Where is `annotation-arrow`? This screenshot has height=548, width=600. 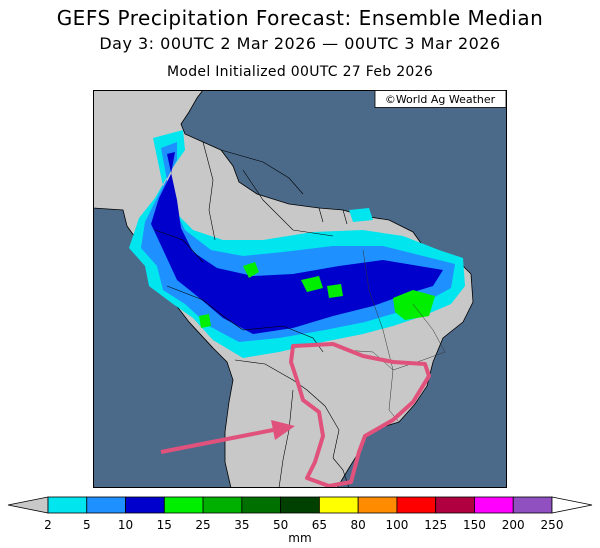
annotation-arrow is located at coordinates (227, 437).